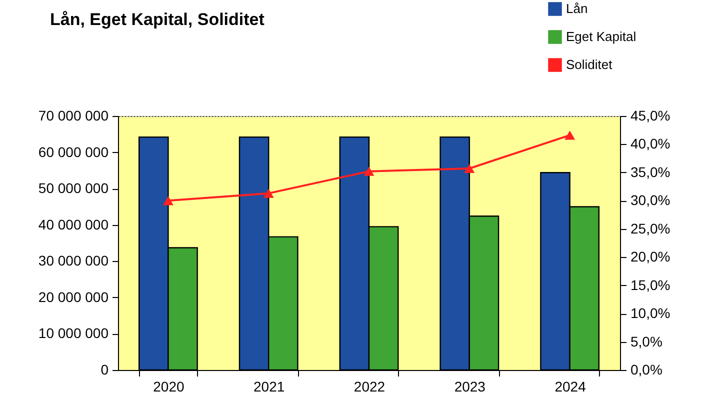 This screenshot has height=401, width=707. I want to click on y-tick-label: 20 000 000, so click(73, 296).